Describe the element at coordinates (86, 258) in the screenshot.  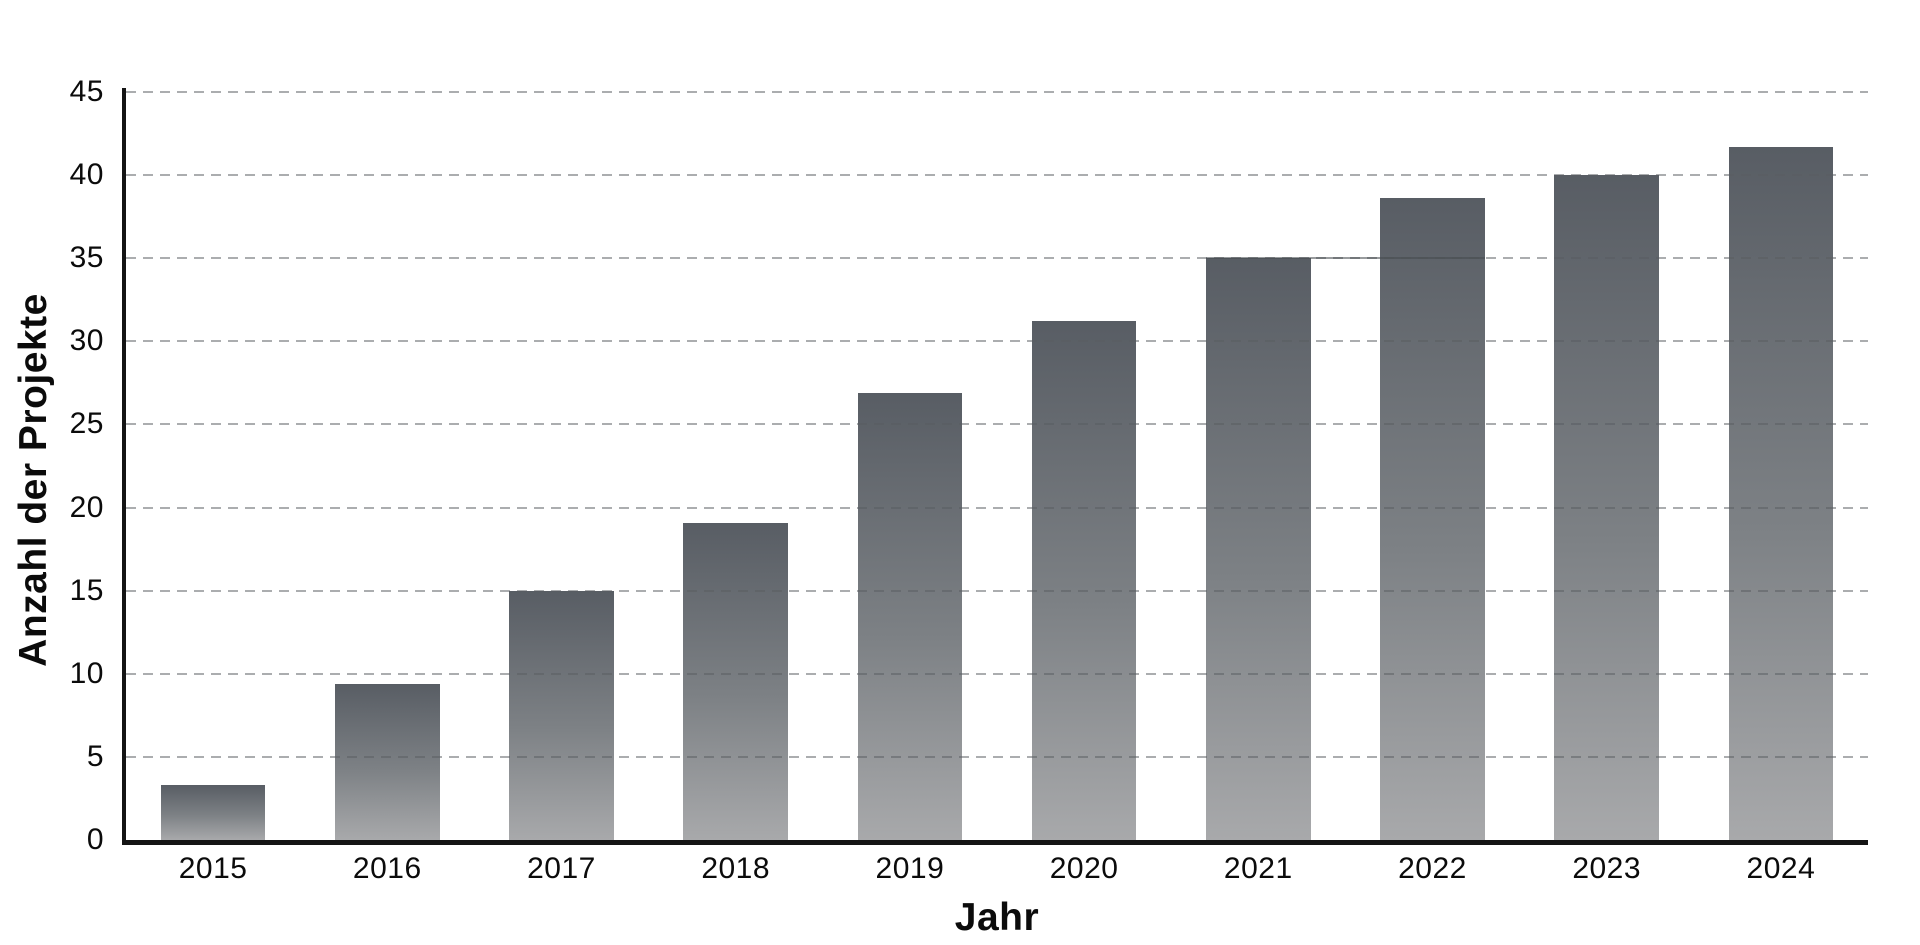
I see `y-tick-label-35: 35` at that location.